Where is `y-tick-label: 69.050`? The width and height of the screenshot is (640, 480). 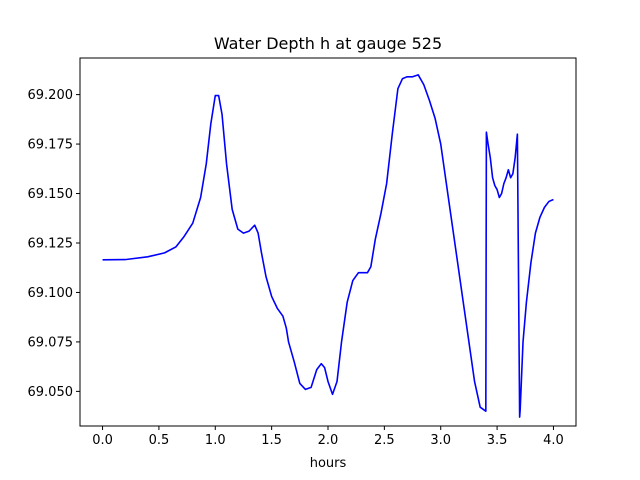 y-tick-label: 69.050 is located at coordinates (51, 392).